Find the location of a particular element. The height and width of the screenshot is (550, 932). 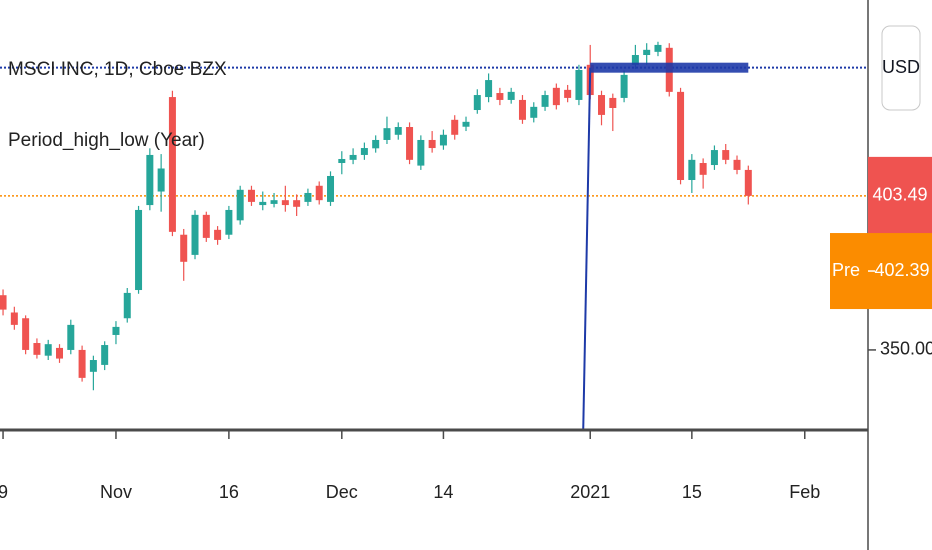

currency-button is located at coordinates (901, 68).